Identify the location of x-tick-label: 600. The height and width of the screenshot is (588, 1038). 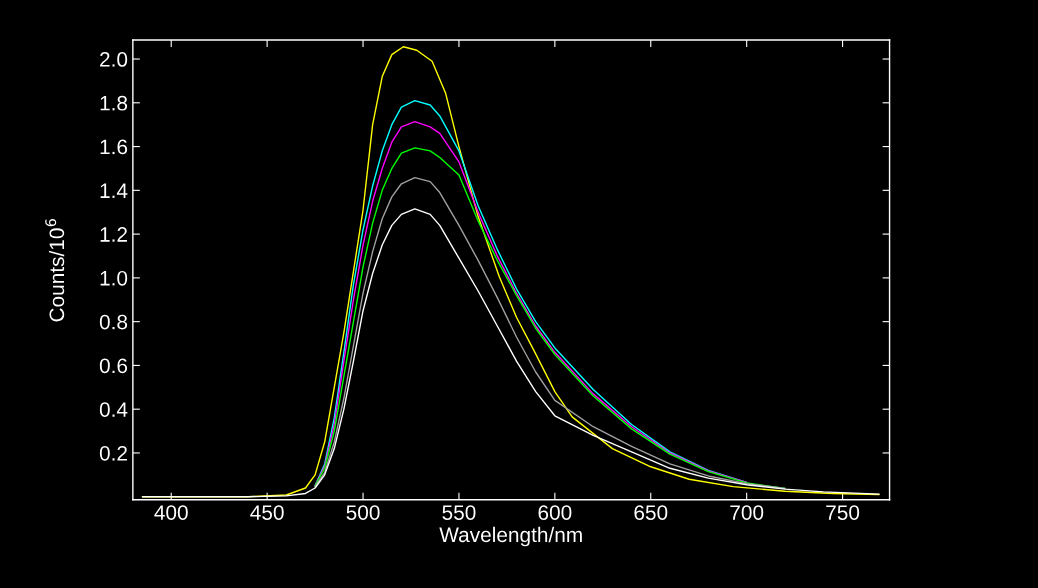
(555, 512).